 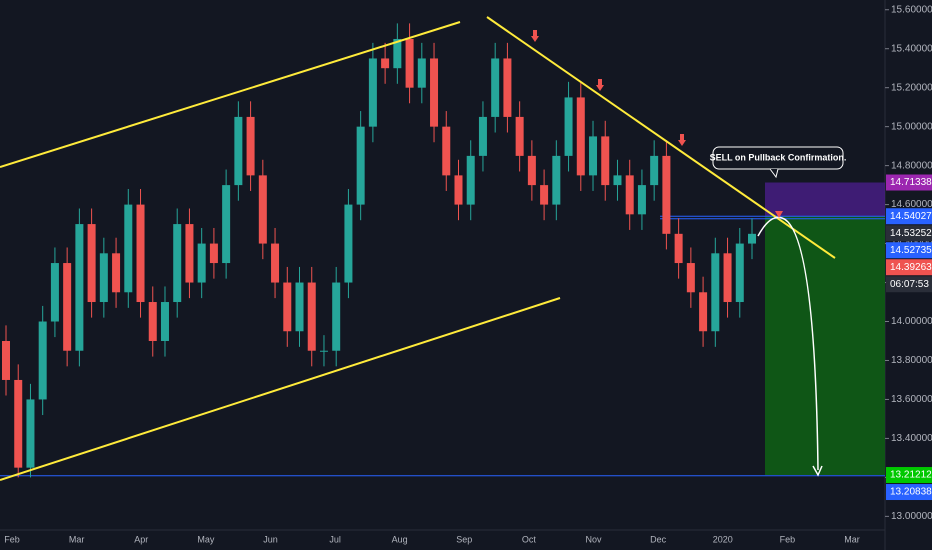 What do you see at coordinates (788, 343) in the screenshot?
I see `projection-arrow` at bounding box center [788, 343].